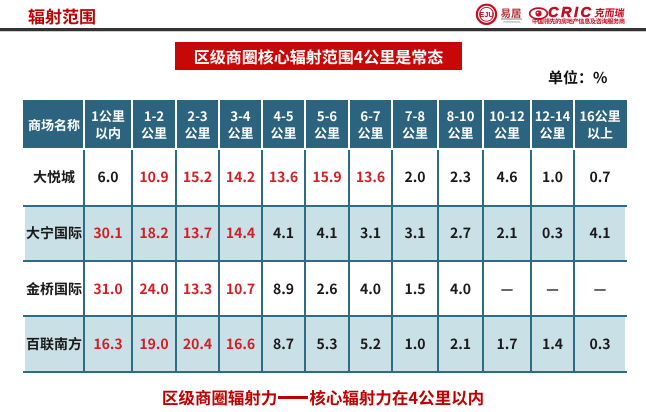 Image resolution: width=646 pixels, height=412 pixels. I want to click on svg-text: EJU, so click(486, 14).